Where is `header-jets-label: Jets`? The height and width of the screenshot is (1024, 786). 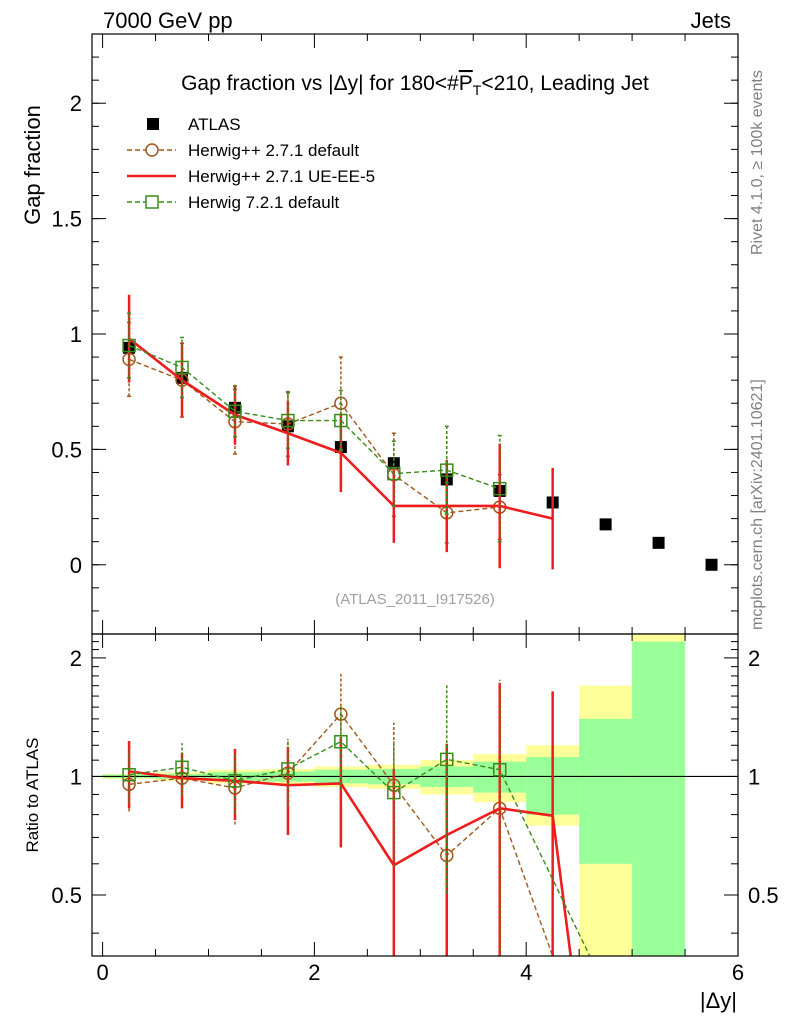
header-jets-label: Jets is located at coordinates (711, 20).